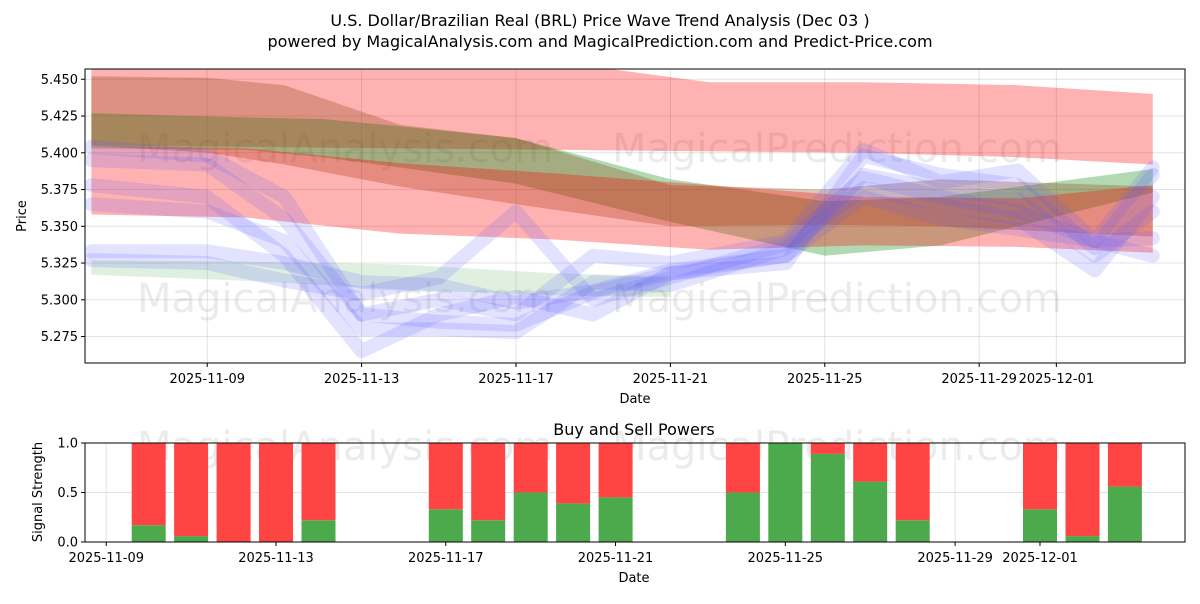 The height and width of the screenshot is (604, 1200). I want to click on price-x-tick-label: 2025-11-09, so click(207, 379).